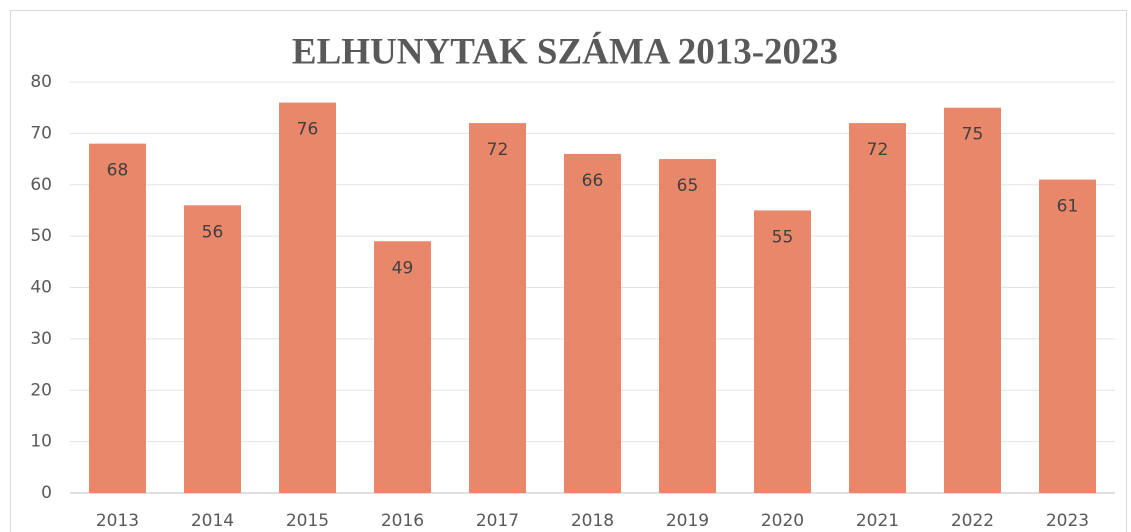  Describe the element at coordinates (565, 51) in the screenshot. I see `chart-title: ELHUNYTAK SZÁMA 2013-2023` at that location.